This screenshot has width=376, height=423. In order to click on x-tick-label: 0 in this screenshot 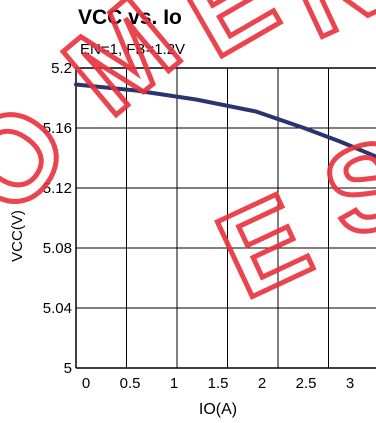, I will do `click(86, 383)`.